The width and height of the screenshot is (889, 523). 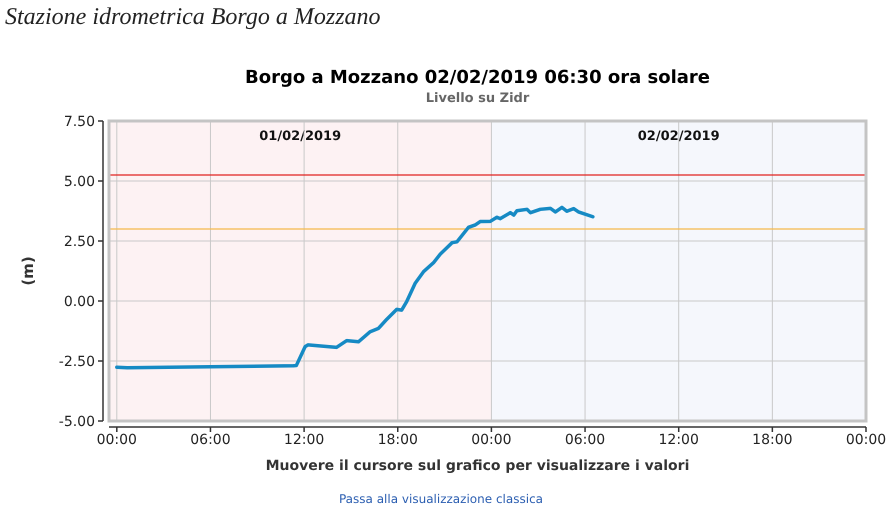 What do you see at coordinates (441, 499) in the screenshot?
I see `text: Passa alla visualizzazione classica` at bounding box center [441, 499].